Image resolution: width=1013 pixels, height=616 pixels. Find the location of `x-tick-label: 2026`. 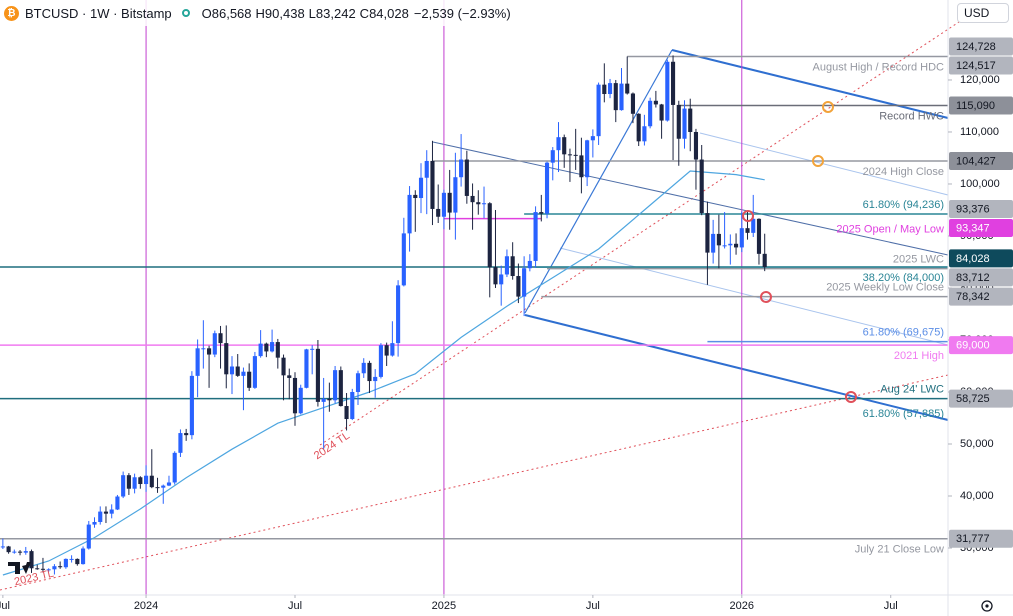

x-tick-label: 2026 is located at coordinates (742, 606).